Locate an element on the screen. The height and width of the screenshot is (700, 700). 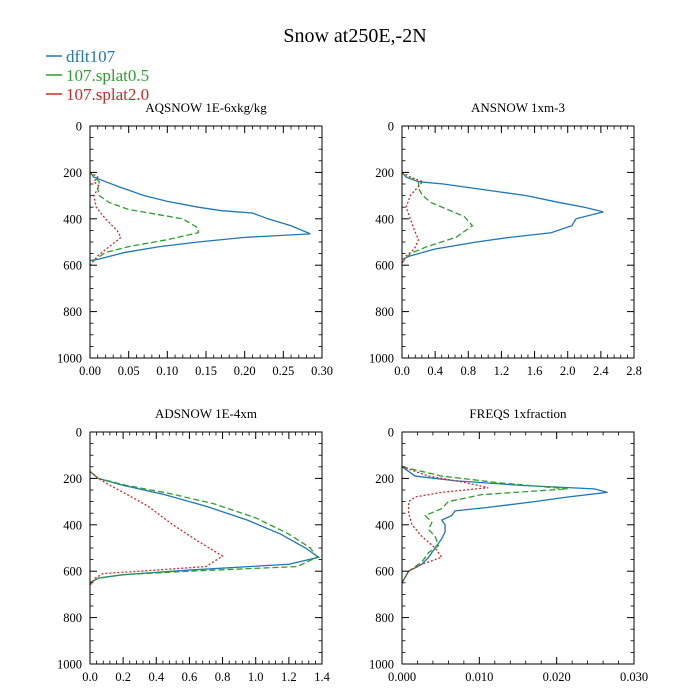
legend-label: 107.splat0.5 is located at coordinates (107, 75).